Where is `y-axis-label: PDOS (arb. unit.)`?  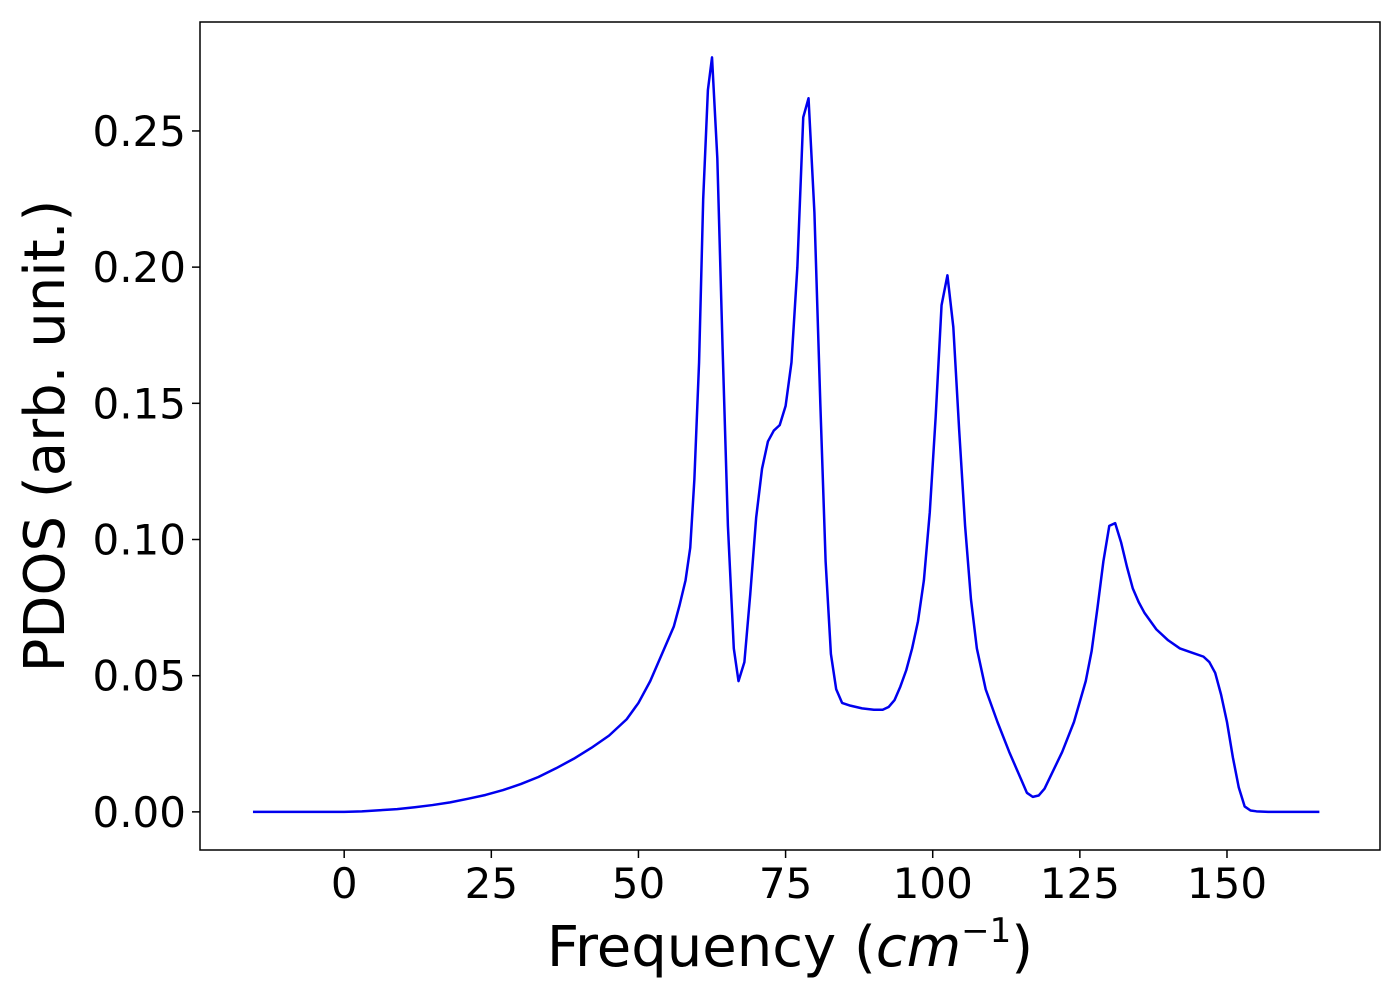
y-axis-label: PDOS (arb. unit.) is located at coordinates (45, 436).